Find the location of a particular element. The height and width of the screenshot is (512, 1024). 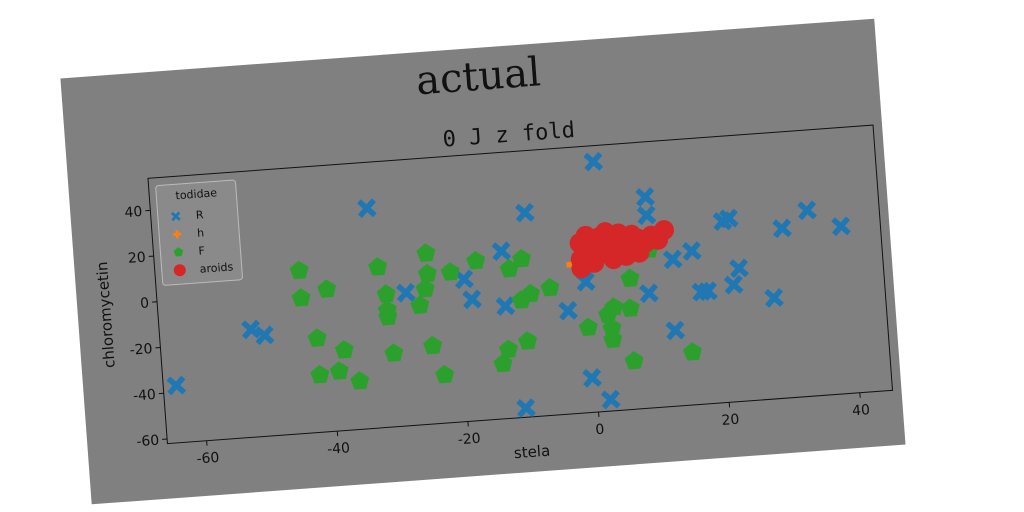

x-tick-label: 0 is located at coordinates (600, 430).